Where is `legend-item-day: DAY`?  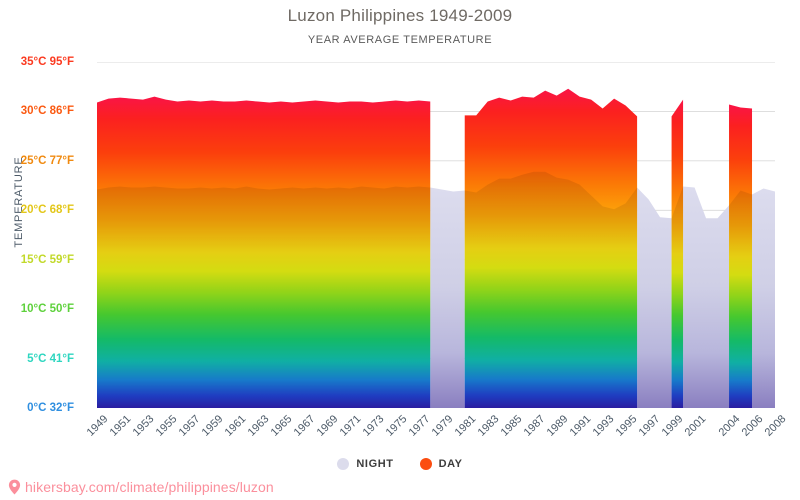
legend-item-day: DAY is located at coordinates (441, 464).